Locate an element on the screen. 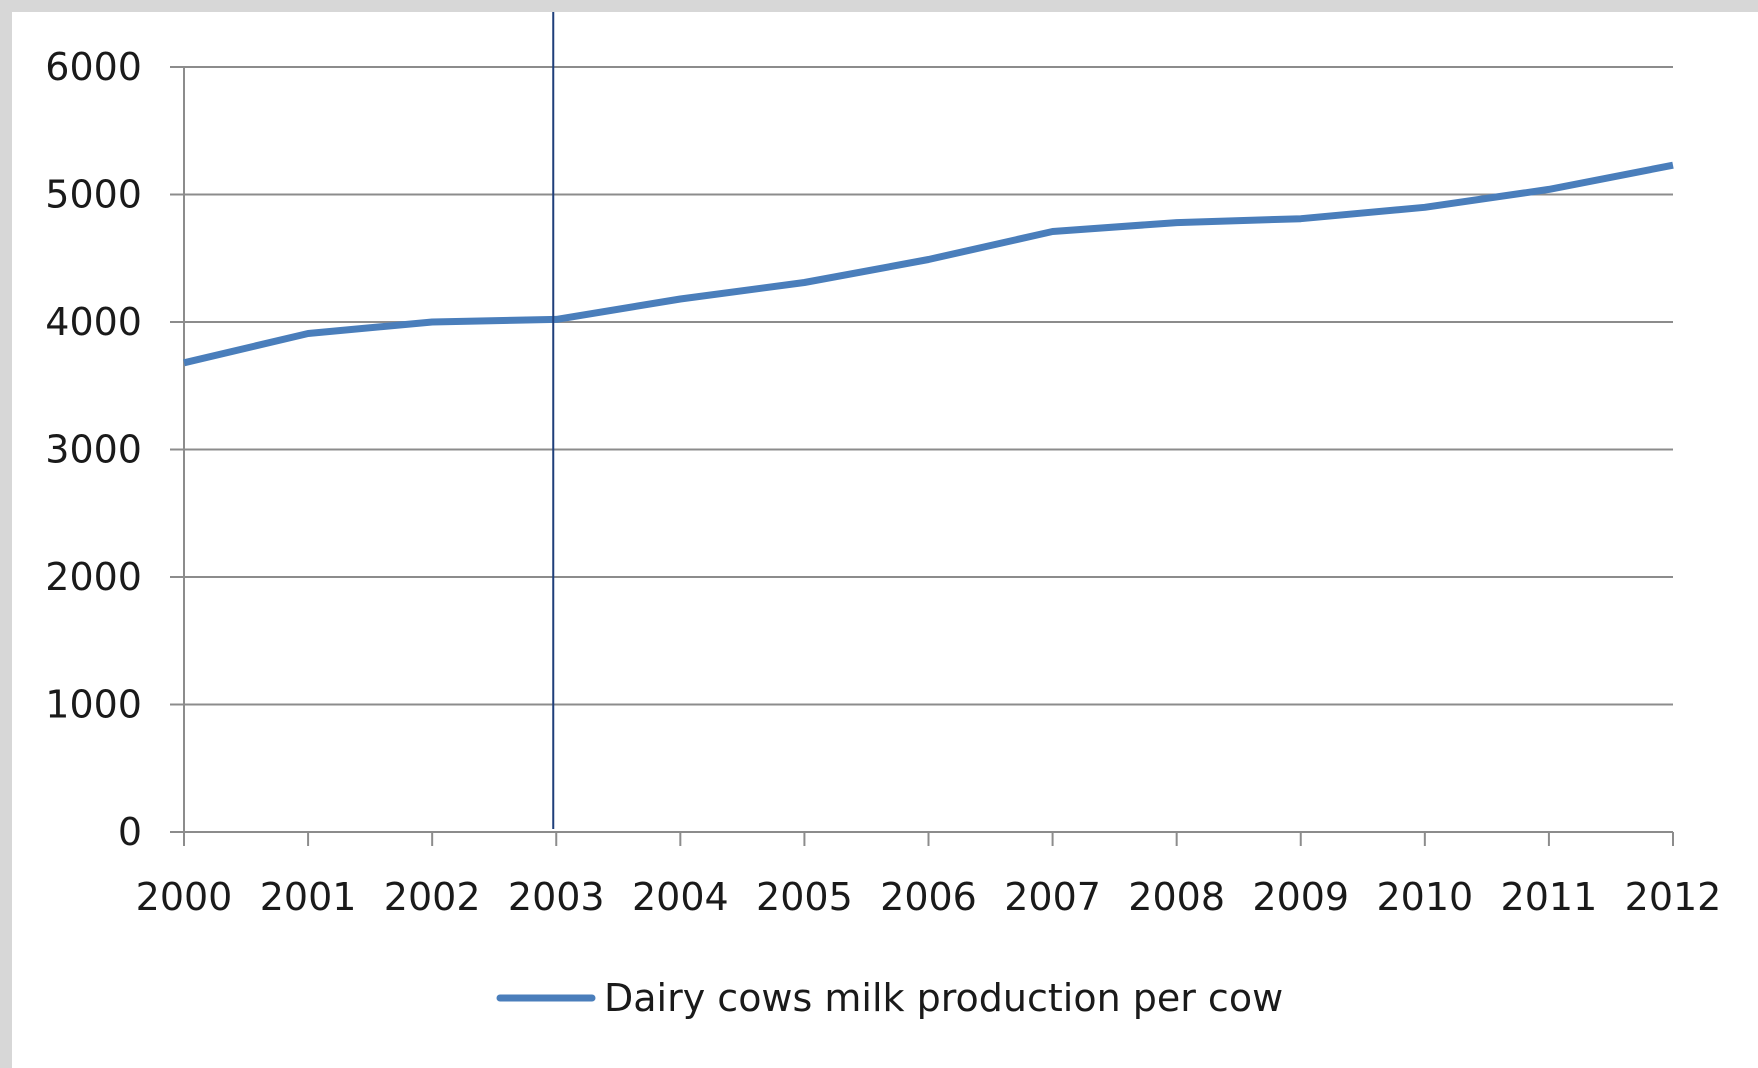  x-tick-label: 2006 is located at coordinates (928, 897).